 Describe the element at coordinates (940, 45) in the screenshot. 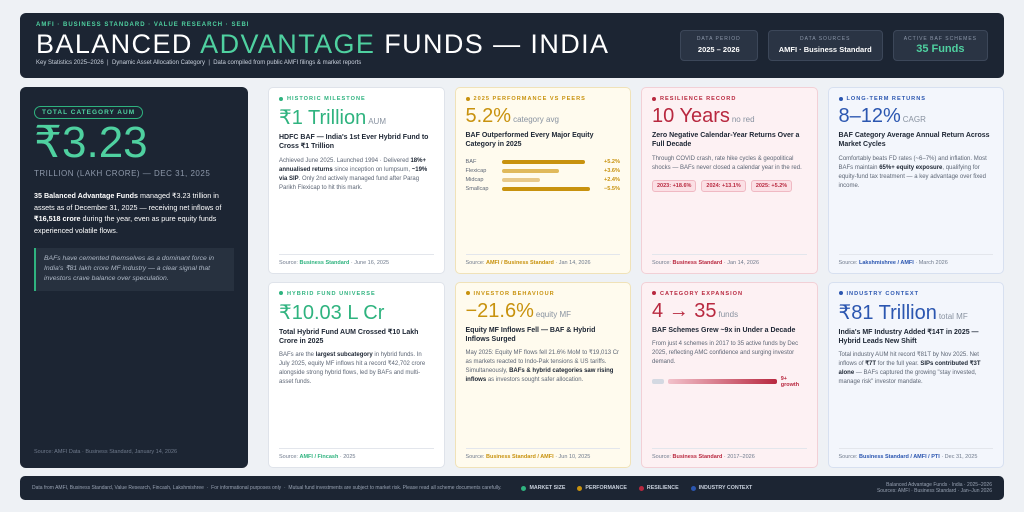

I see `info-box: ACTIVE BAF SCHEMES 35 Funds` at that location.